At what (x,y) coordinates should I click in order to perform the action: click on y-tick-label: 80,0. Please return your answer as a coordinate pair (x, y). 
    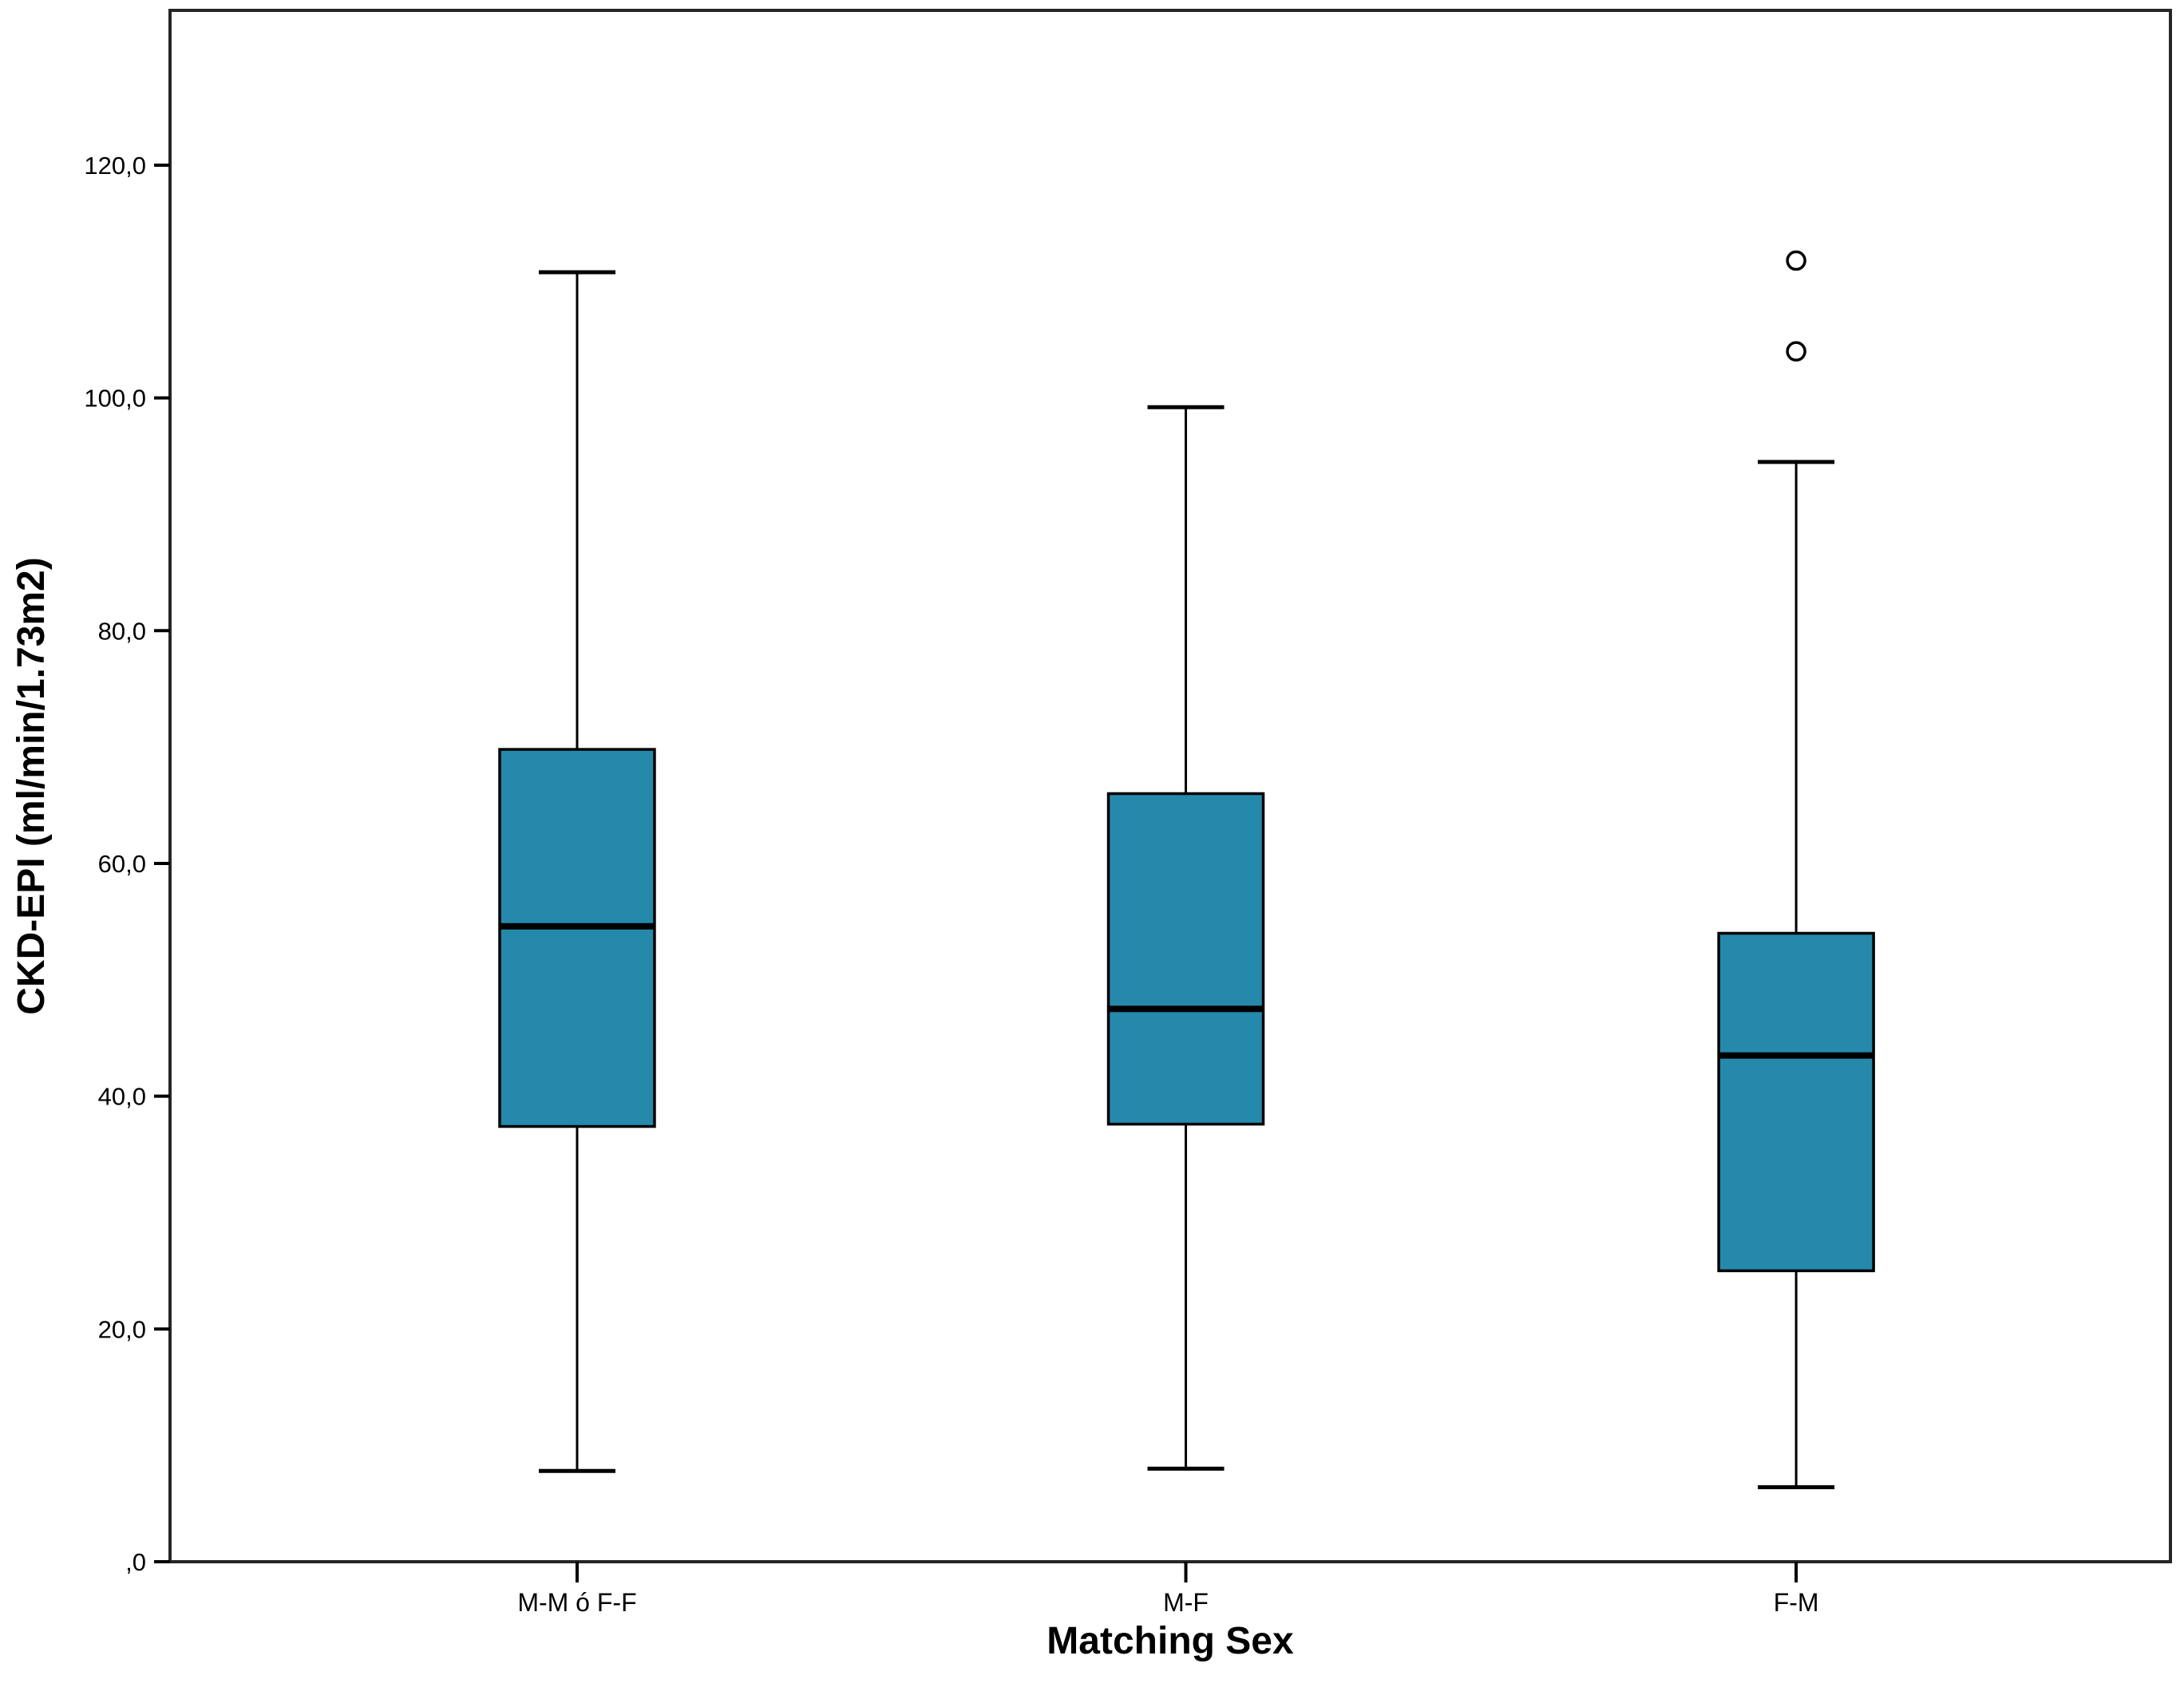
    Looking at the image, I should click on (122, 631).